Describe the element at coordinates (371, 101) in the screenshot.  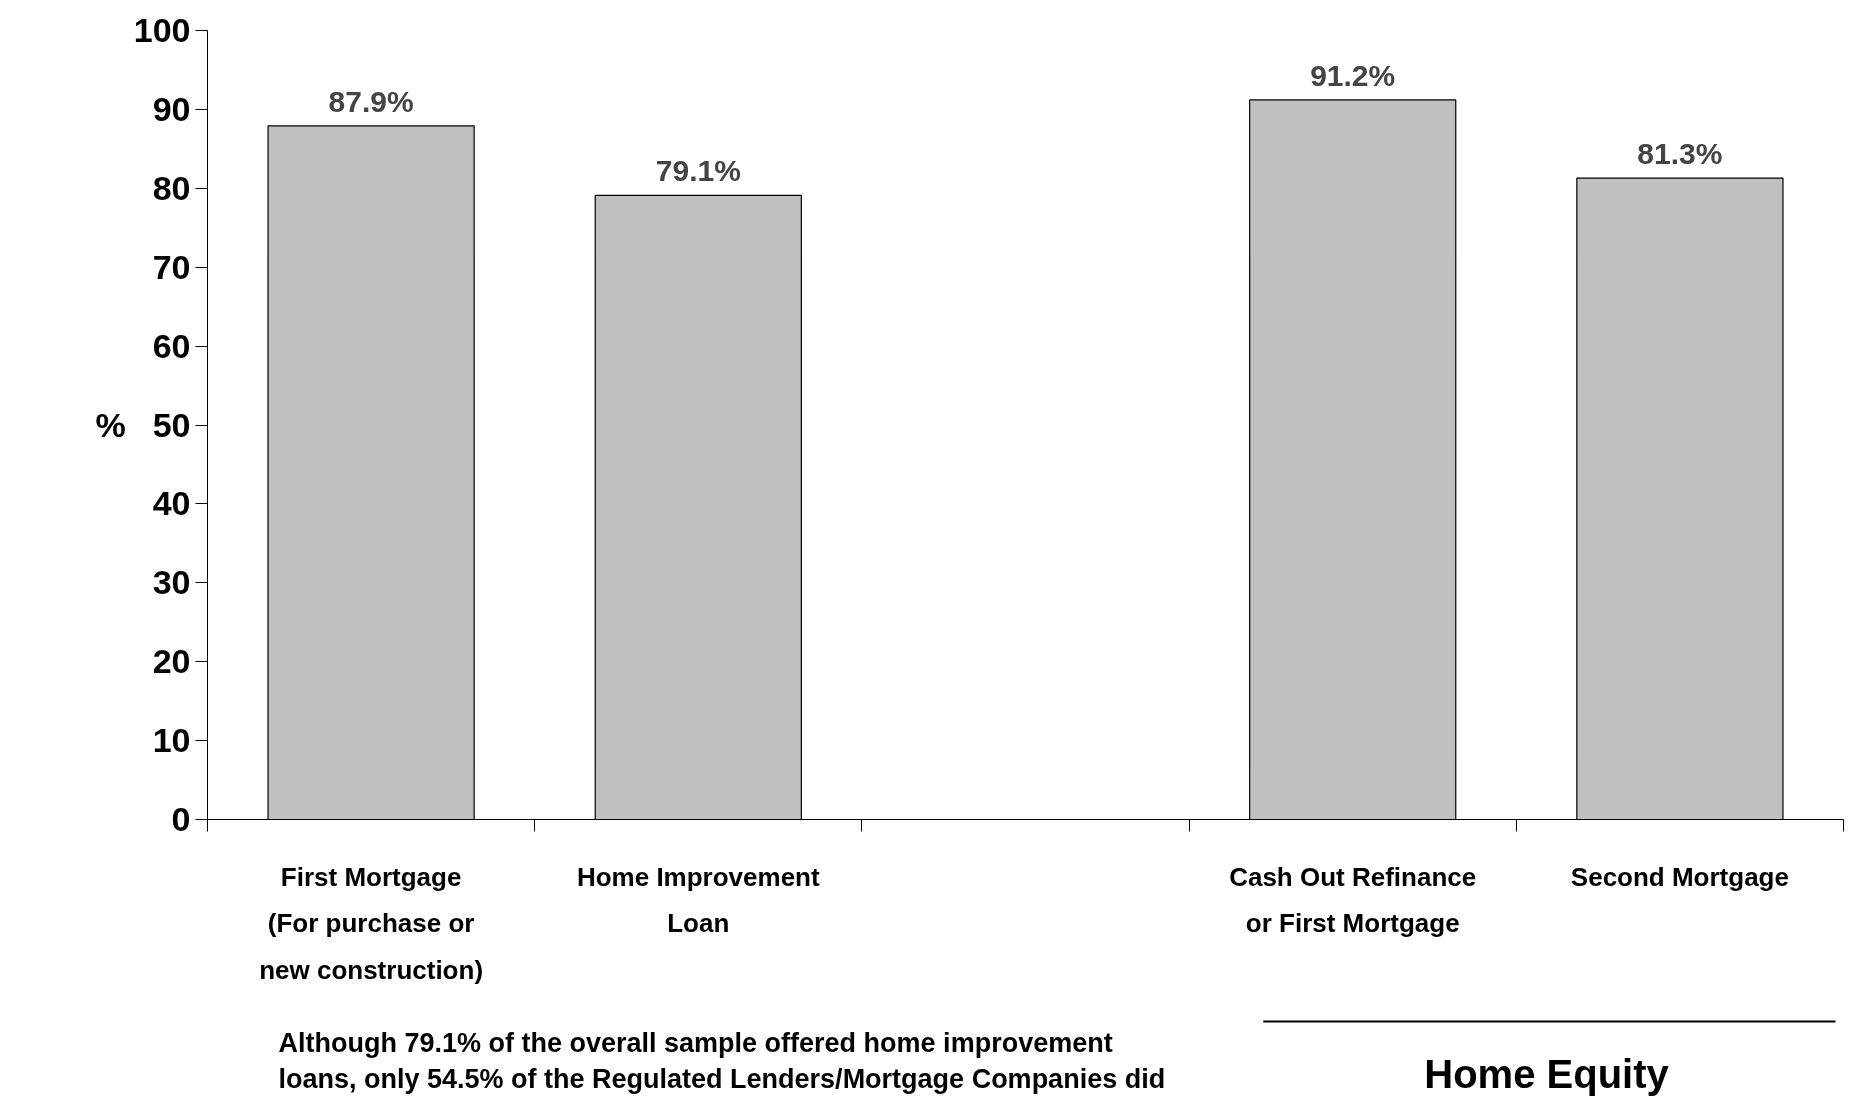
I see `data-label: 87.9%` at that location.